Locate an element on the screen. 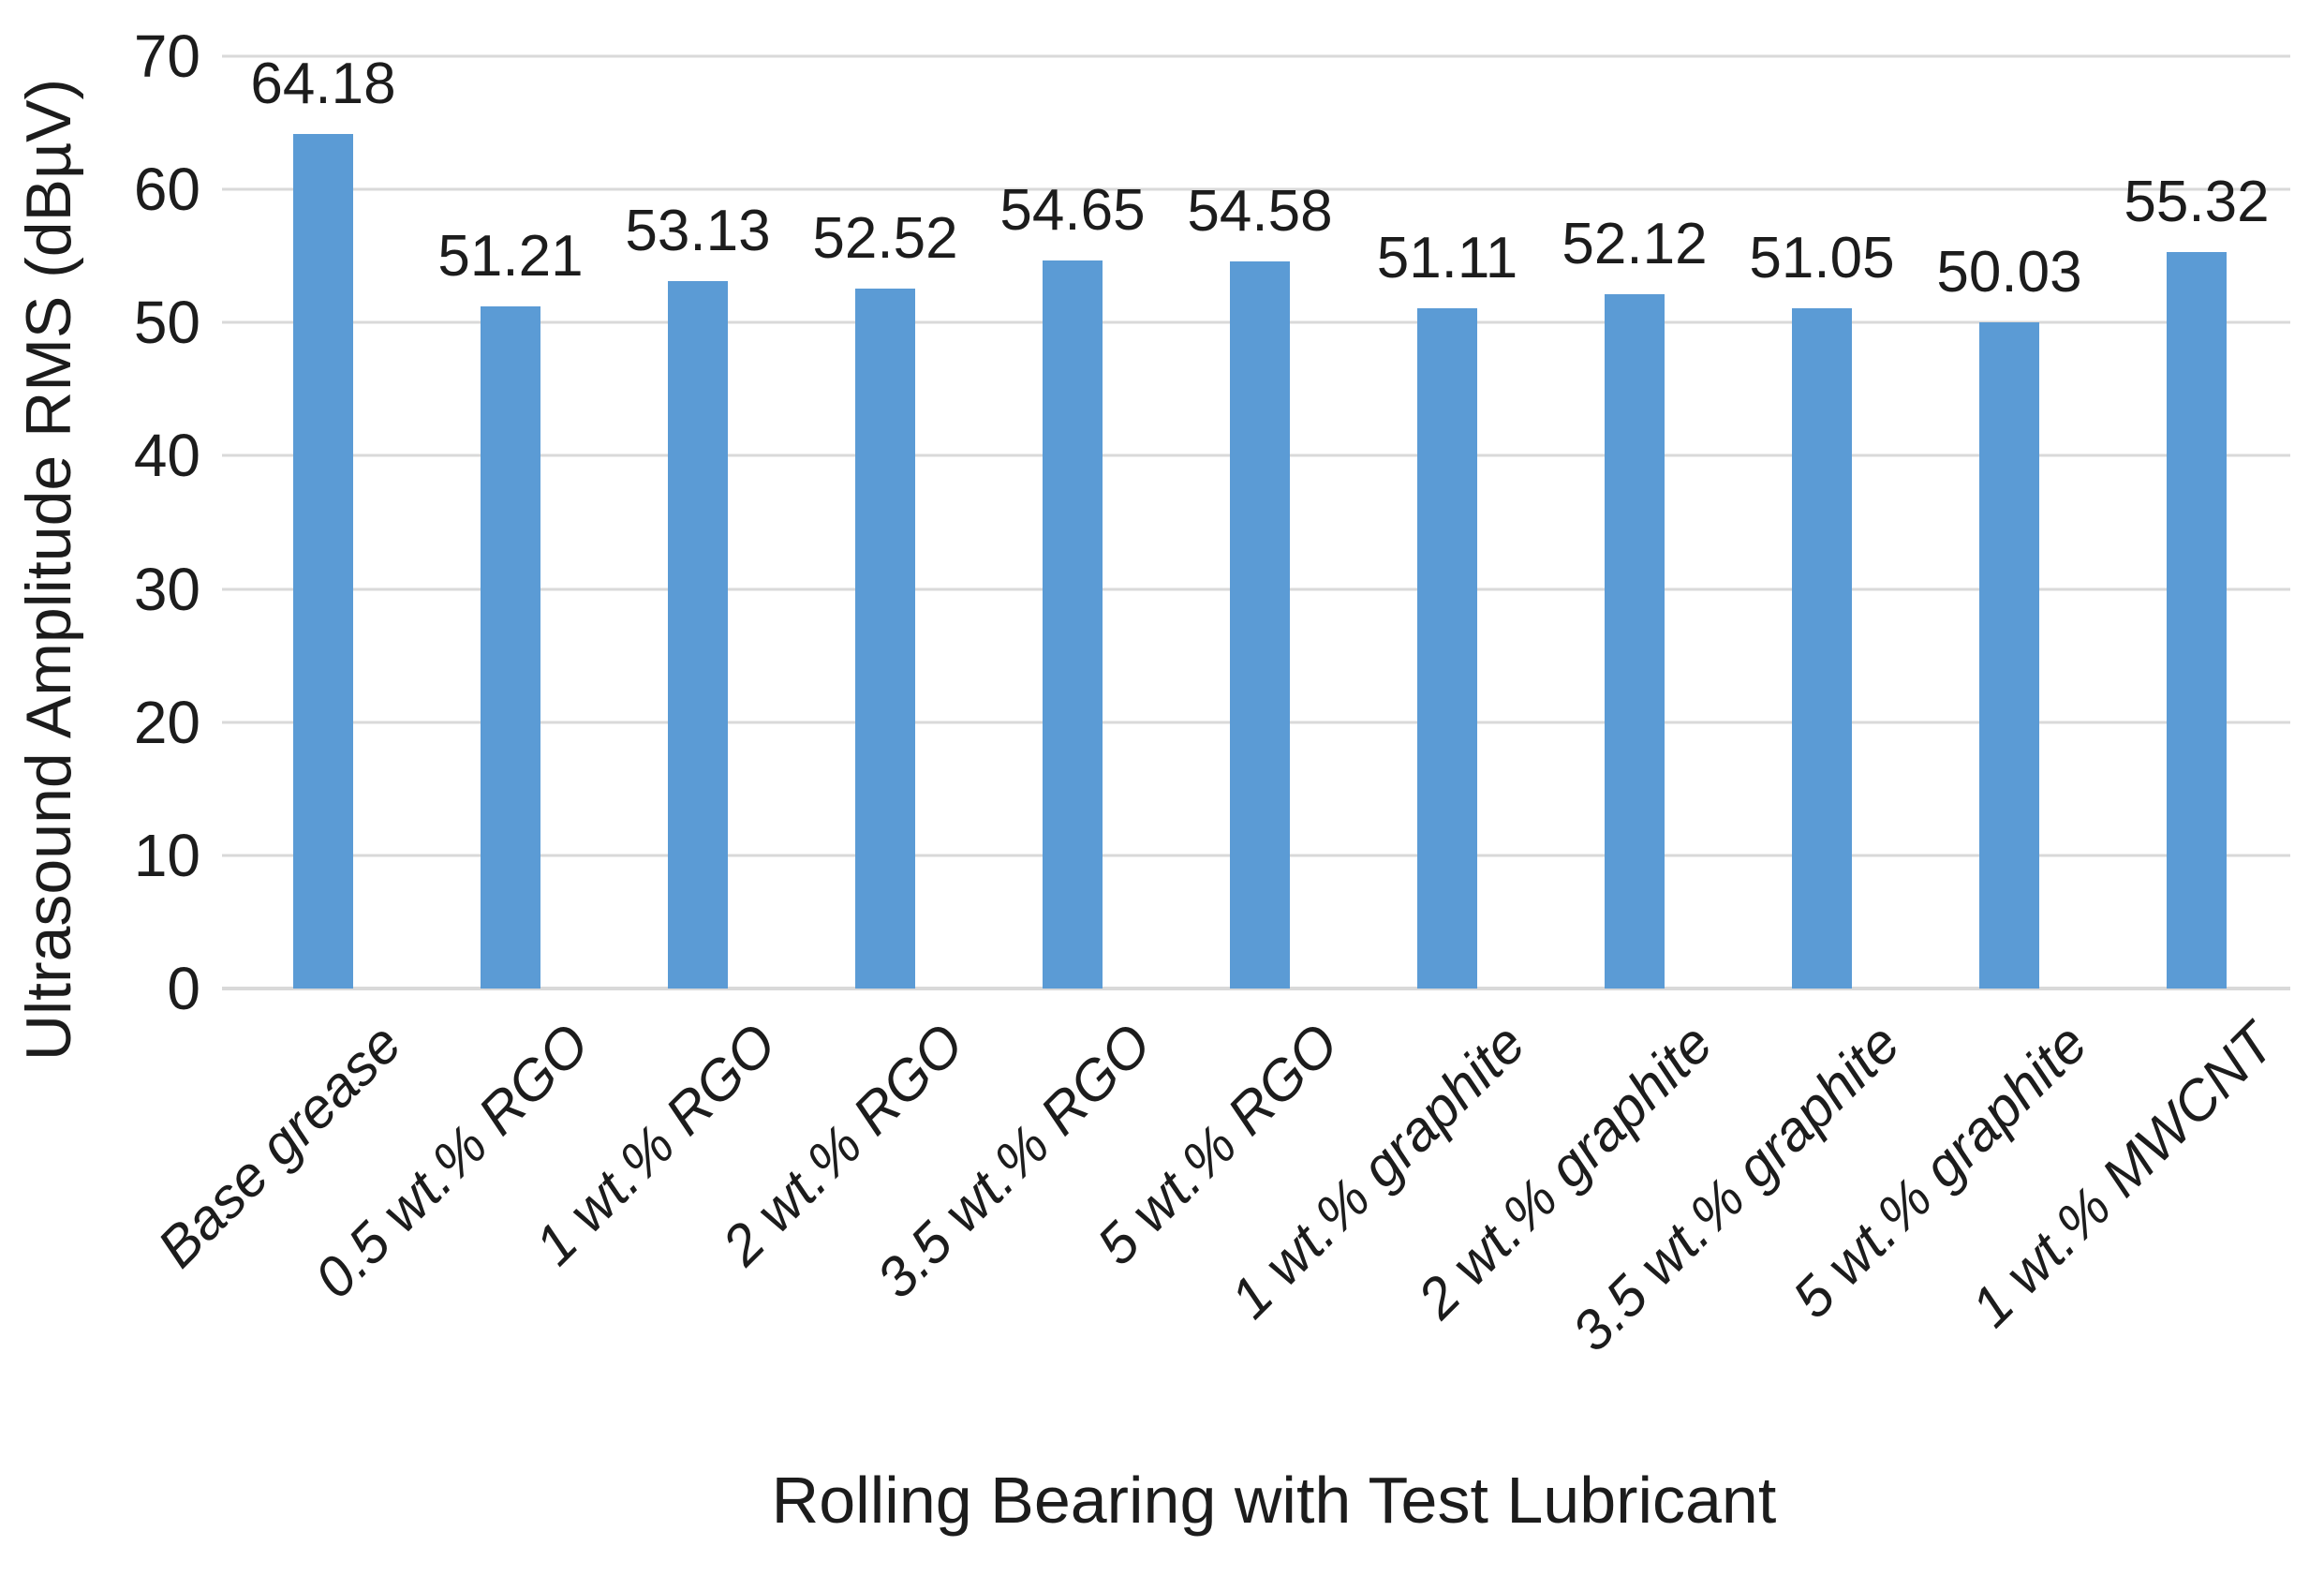 This screenshot has height=1576, width=2324. bar-value-label: 51.21 is located at coordinates (511, 257).